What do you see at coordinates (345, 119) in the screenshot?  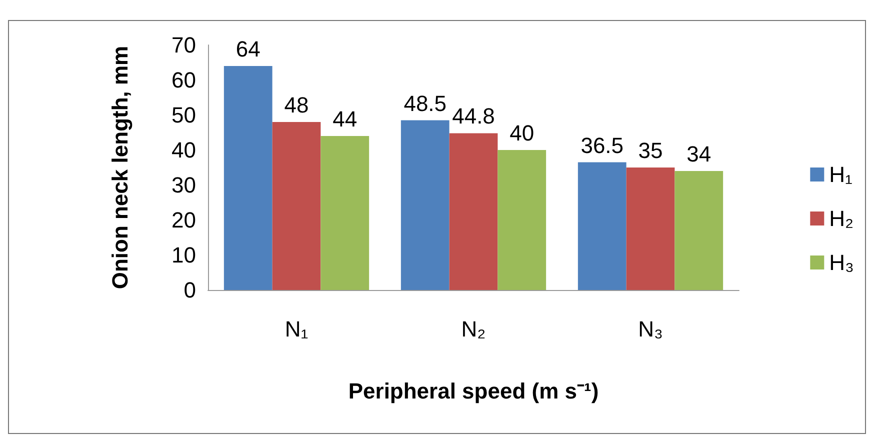 I see `data-label: 44` at bounding box center [345, 119].